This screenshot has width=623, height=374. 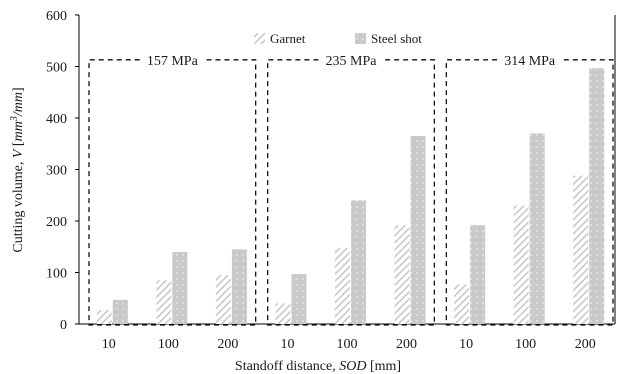 What do you see at coordinates (288, 38) in the screenshot?
I see `legend-label-garnet: Garnet` at bounding box center [288, 38].